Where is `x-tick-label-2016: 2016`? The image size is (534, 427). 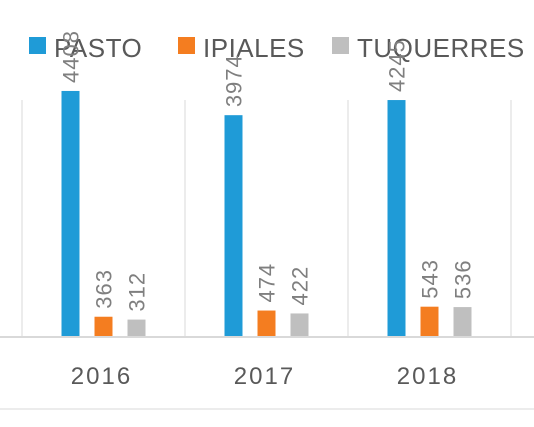
x-tick-label-2016: 2016 is located at coordinates (101, 376).